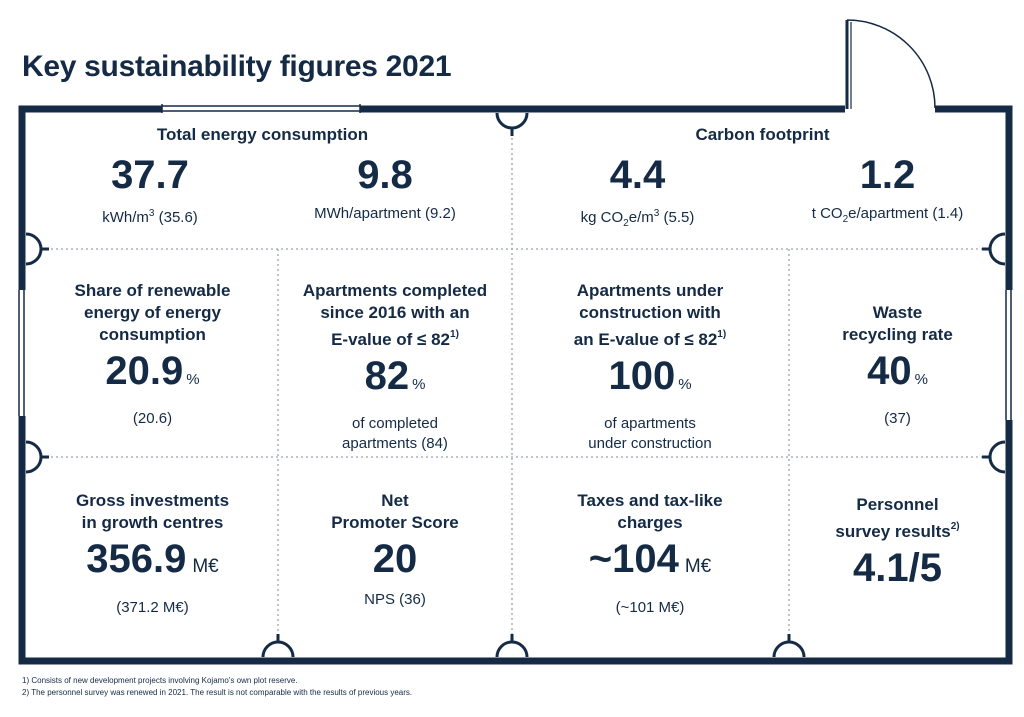  What do you see at coordinates (152, 371) in the screenshot?
I see `renewable-value: 20.9%` at bounding box center [152, 371].